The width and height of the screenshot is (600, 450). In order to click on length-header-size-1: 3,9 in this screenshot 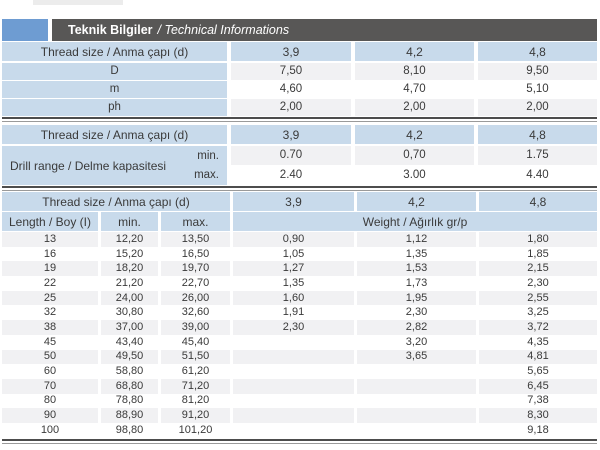, I will do `click(293, 201)`.